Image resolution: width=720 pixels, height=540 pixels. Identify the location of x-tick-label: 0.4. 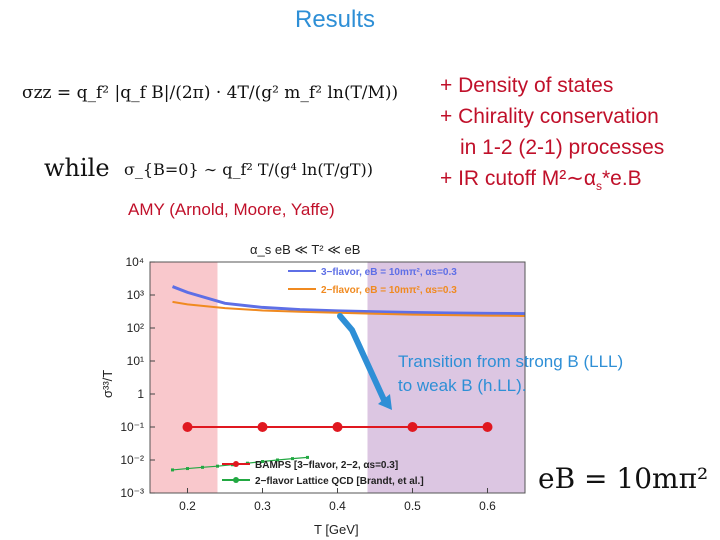
(337, 506).